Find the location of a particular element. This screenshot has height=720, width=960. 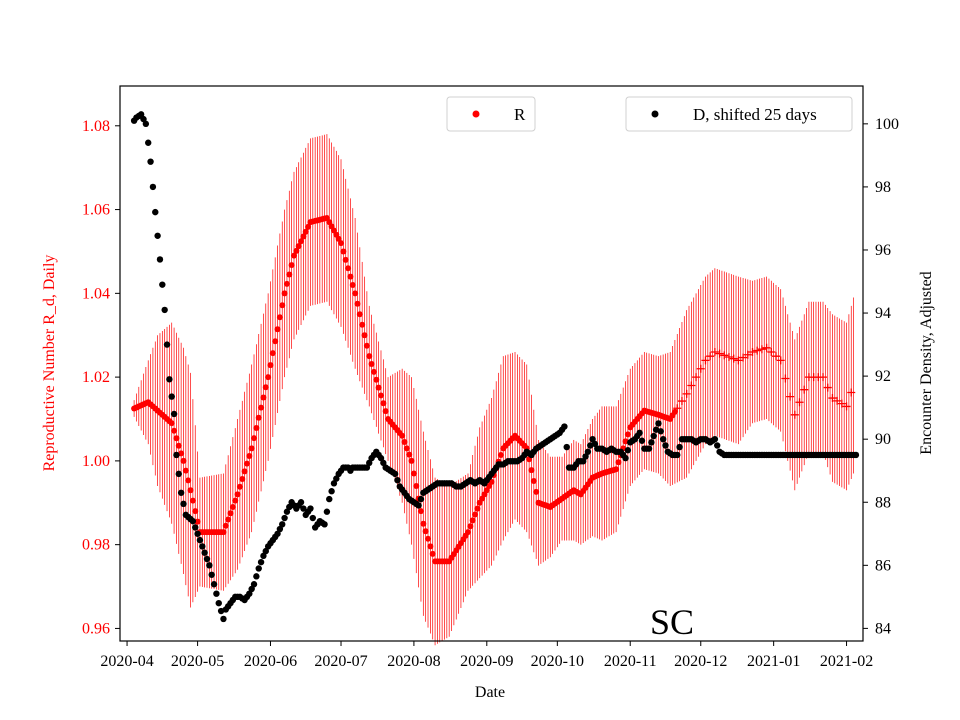

x-tick-label: 2020-08 is located at coordinates (413, 661).